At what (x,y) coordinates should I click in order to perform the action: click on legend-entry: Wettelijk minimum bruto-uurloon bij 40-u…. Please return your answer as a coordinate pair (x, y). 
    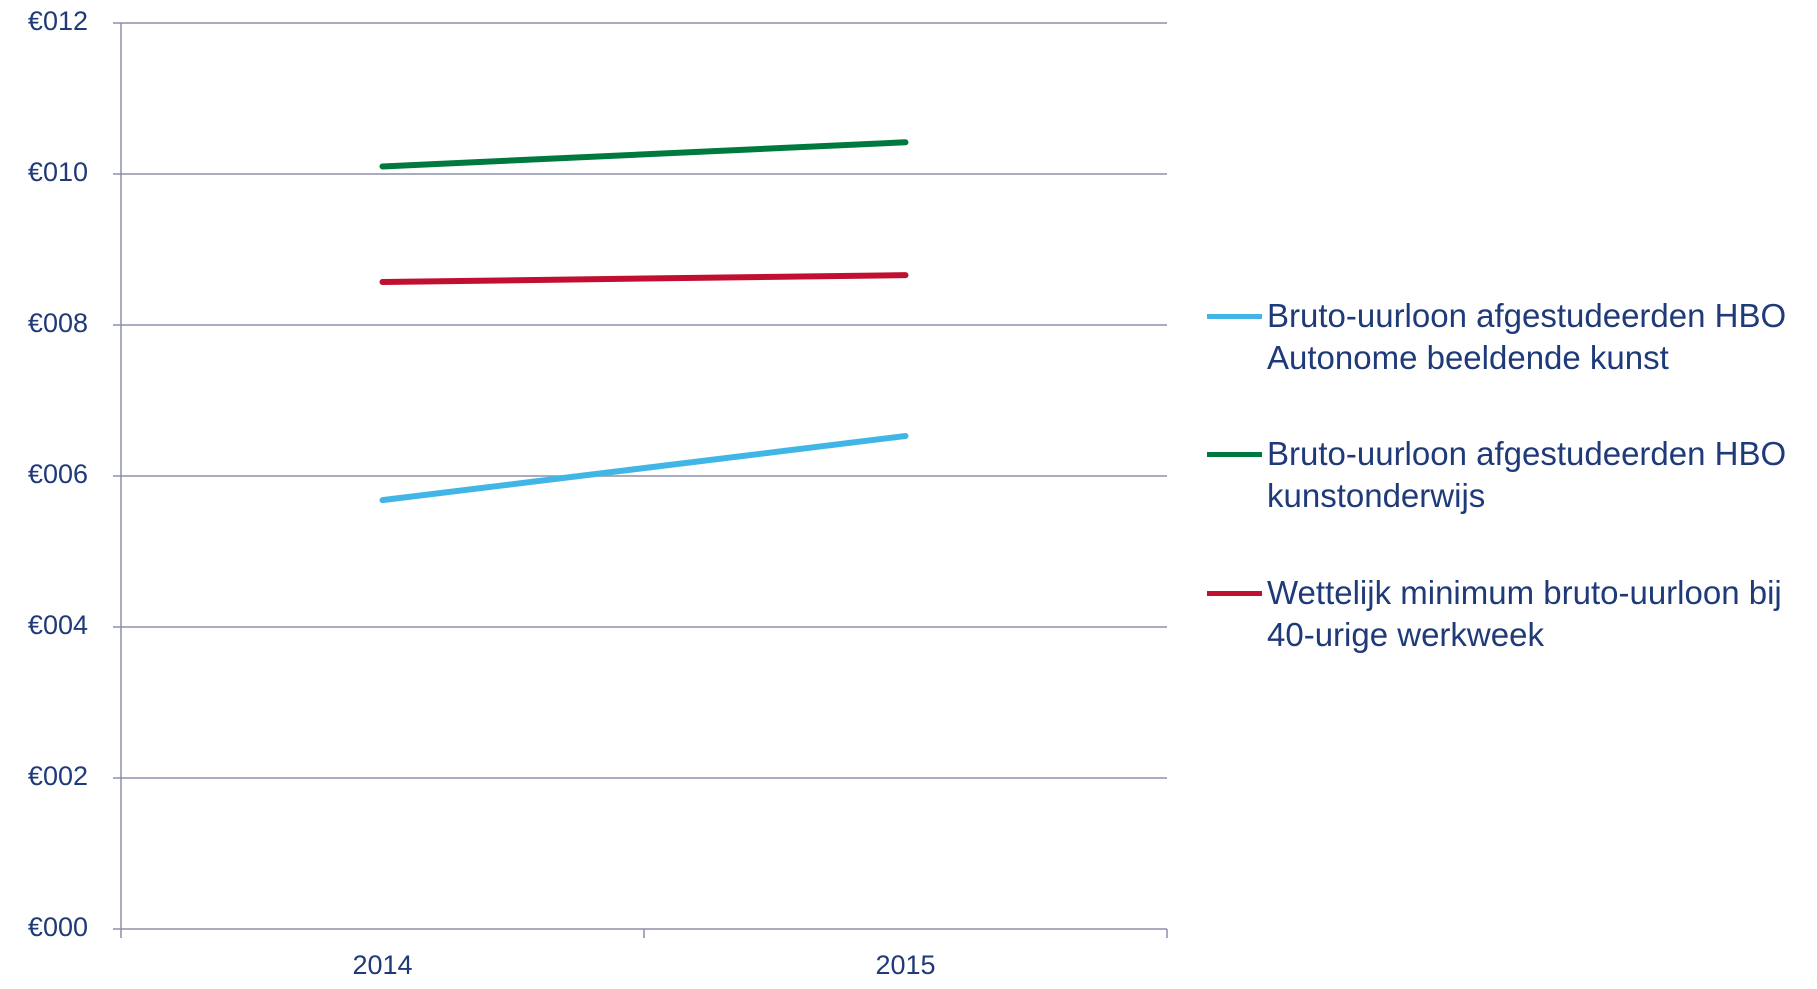
    Looking at the image, I should click on (1507, 614).